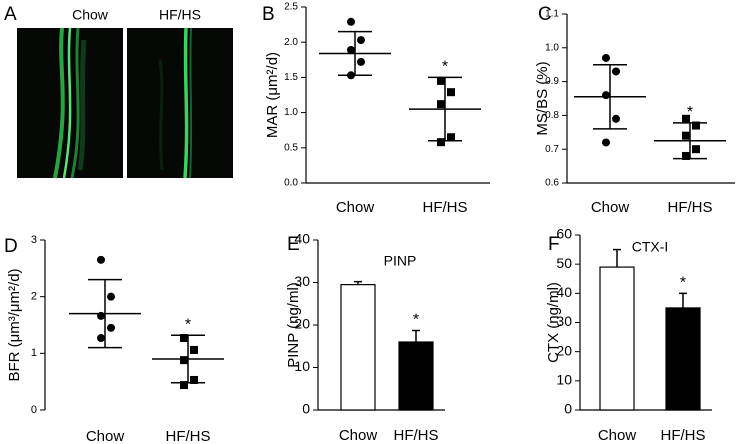  I want to click on y-tick-label: 0.7, so click(552, 149).